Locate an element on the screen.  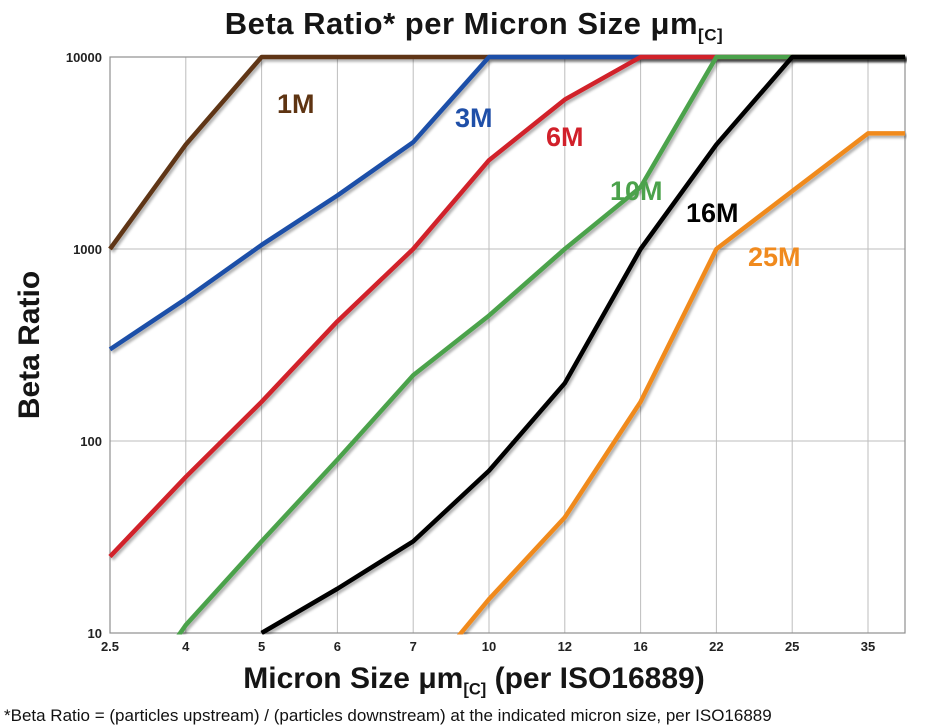
x-tick-label: 4 is located at coordinates (186, 646).